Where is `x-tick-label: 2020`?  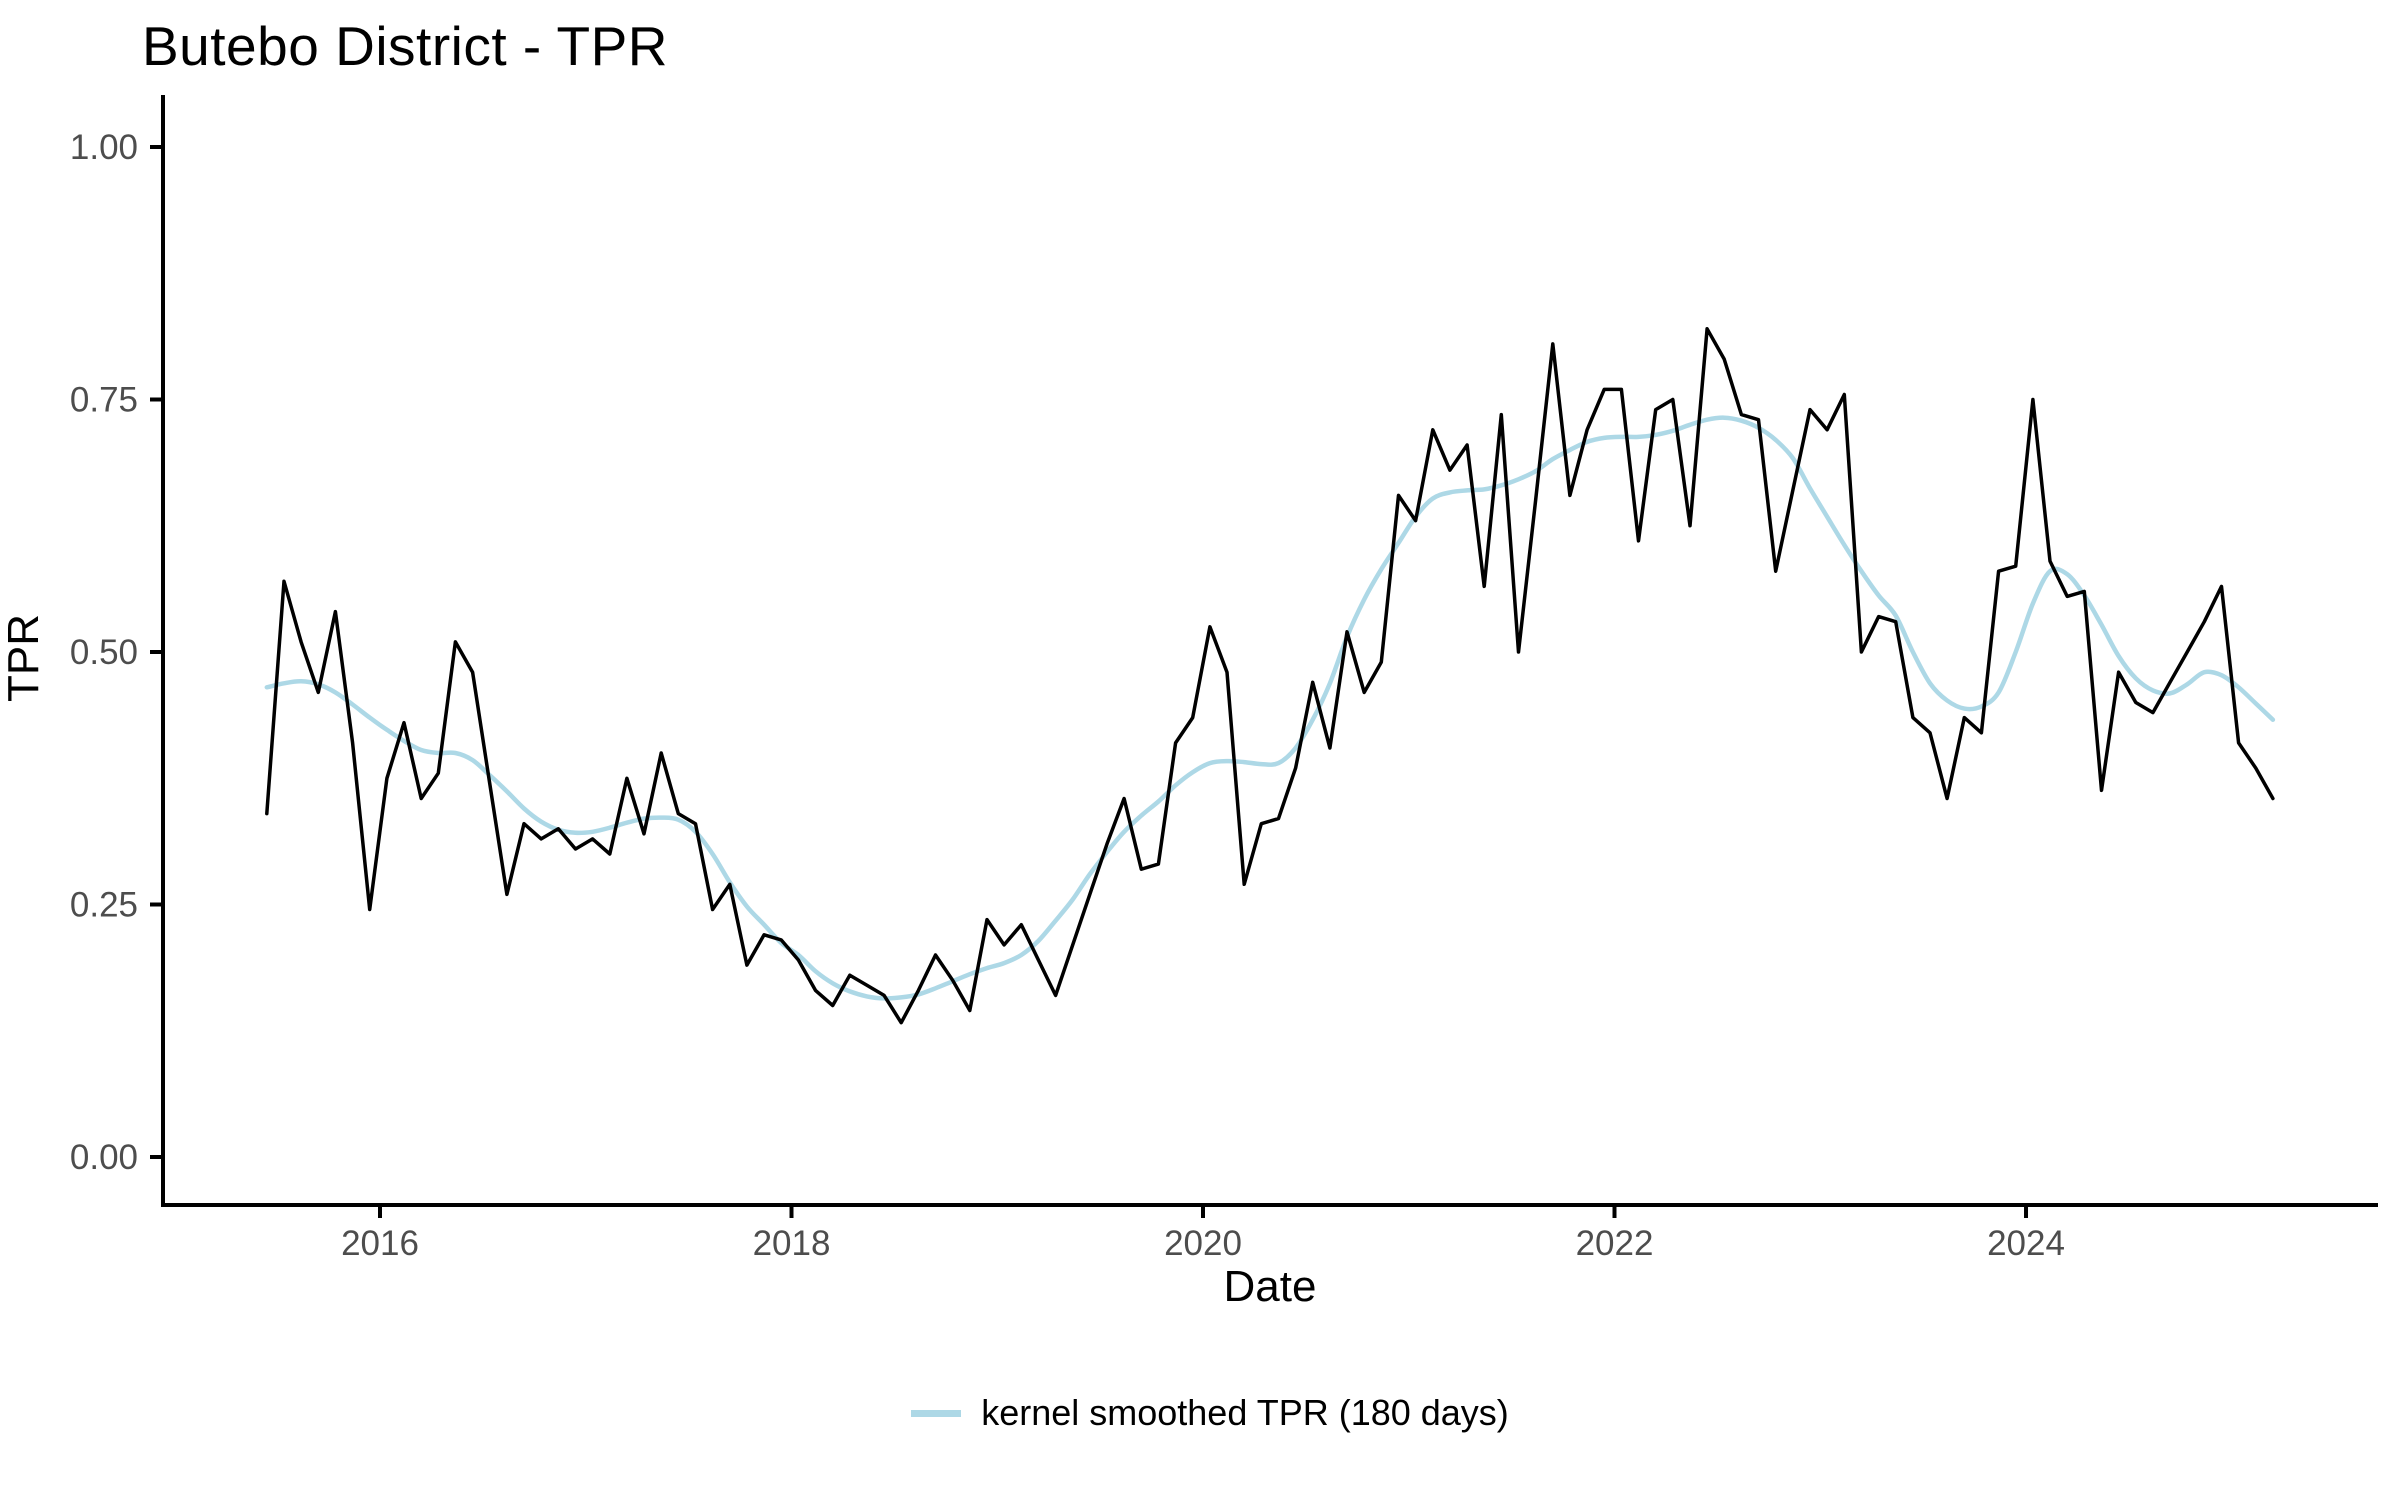
x-tick-label: 2020 is located at coordinates (1203, 1243).